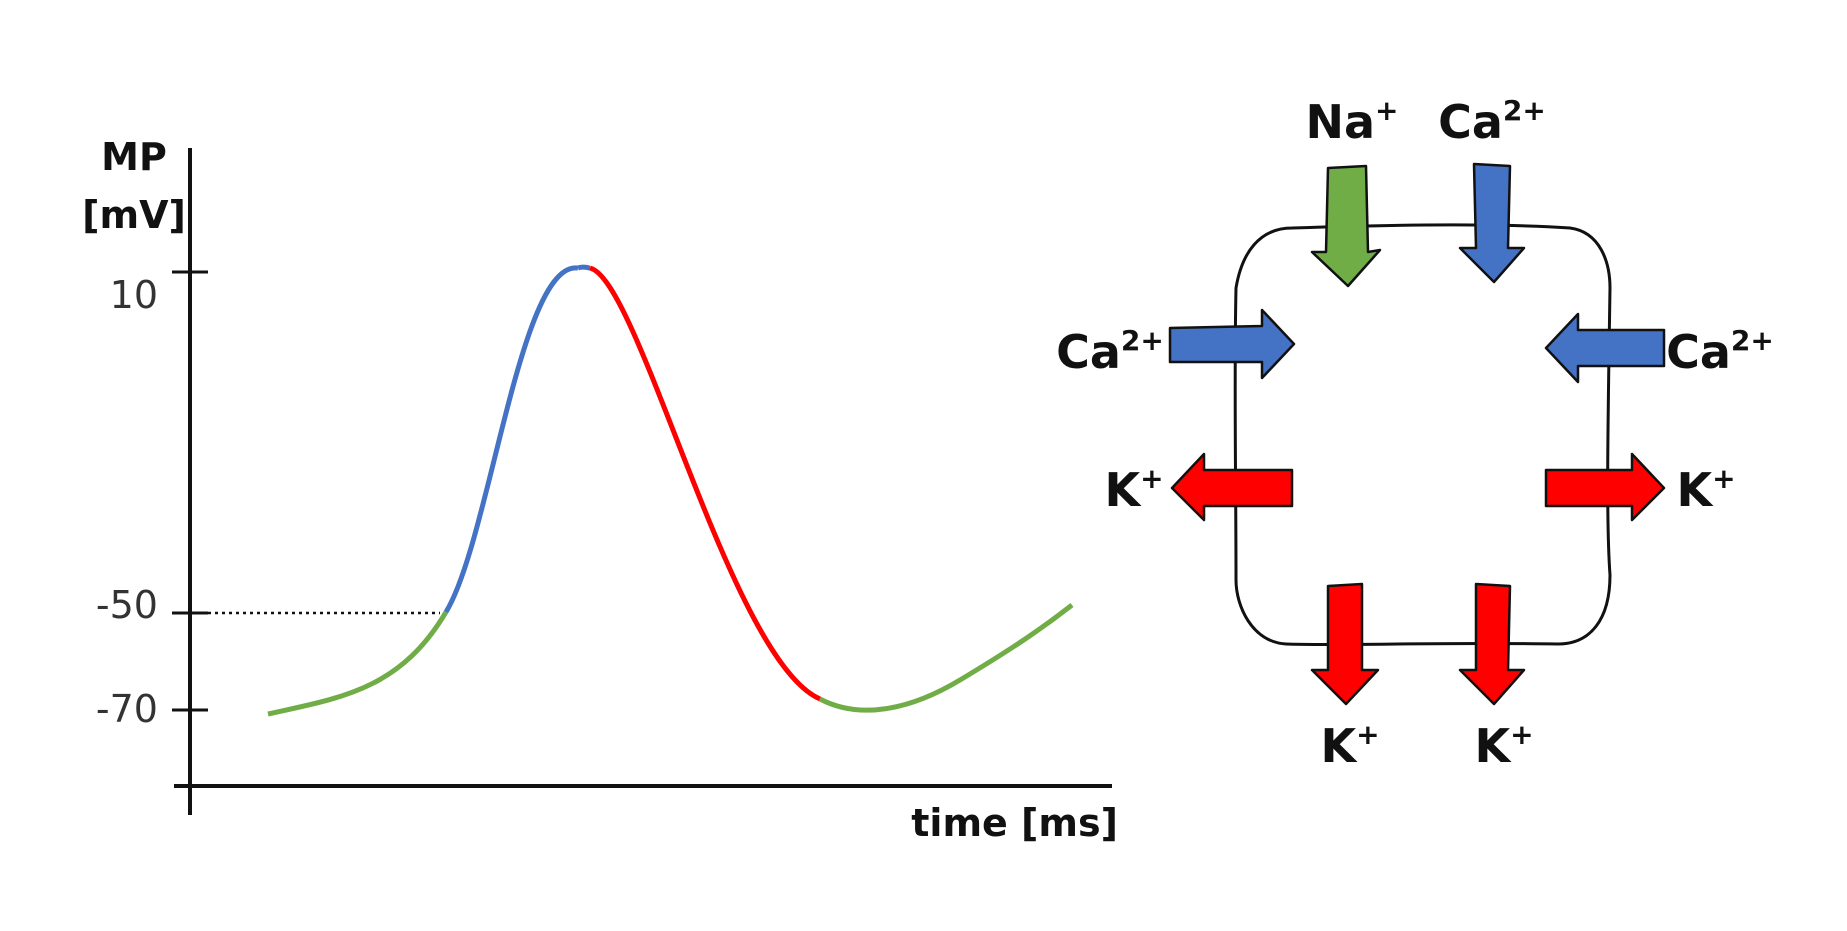  I want to click on hyperpolarization-curve, so click(946, 658).